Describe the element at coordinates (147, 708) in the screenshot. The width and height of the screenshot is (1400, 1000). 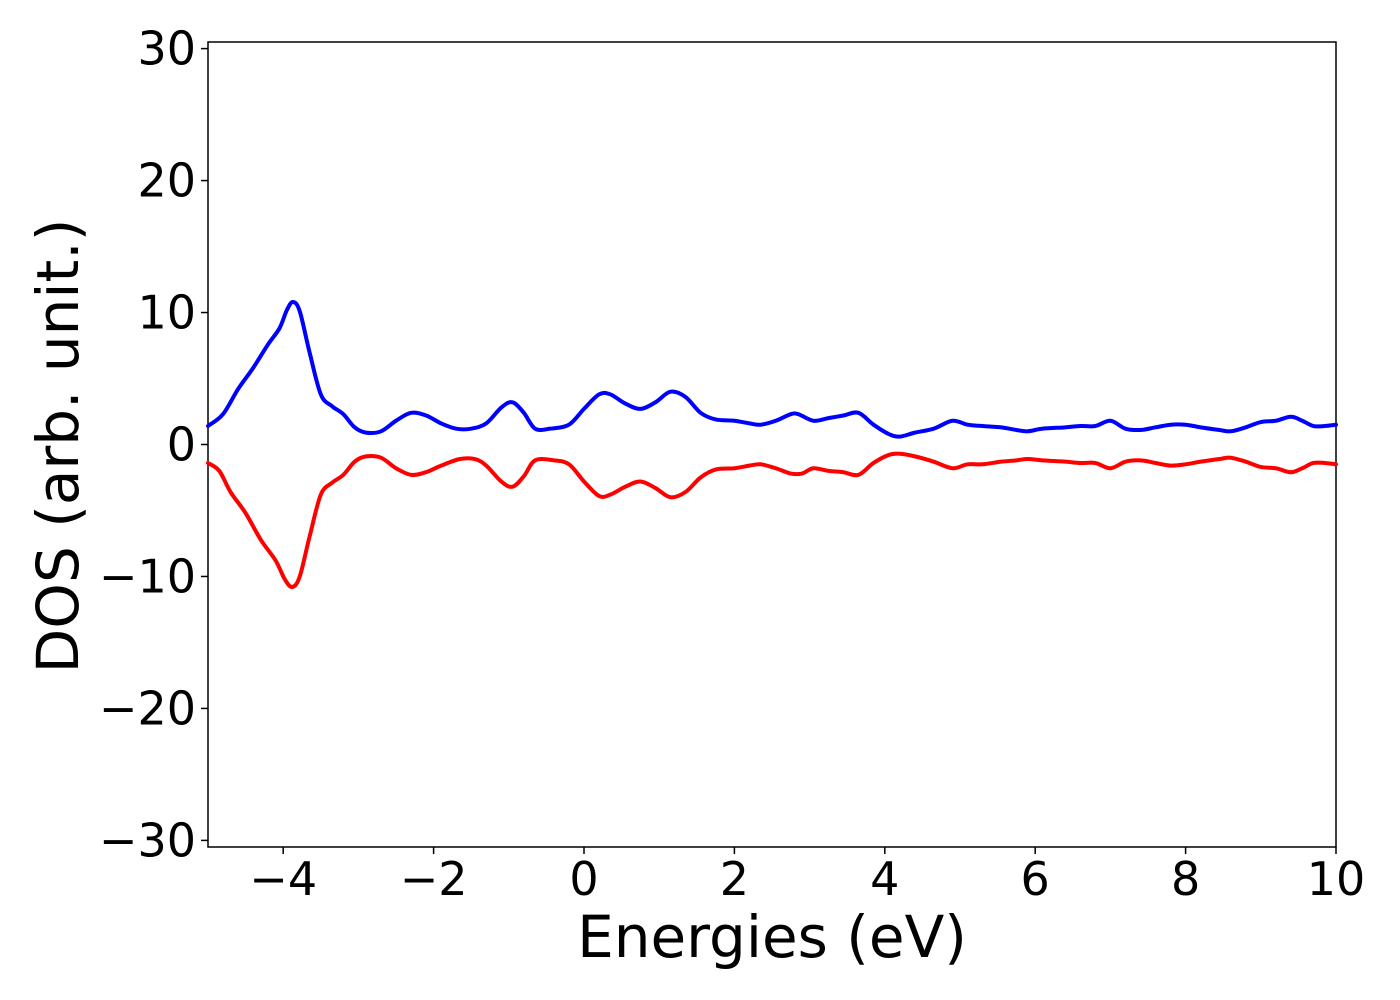
I see `y-tick-label: −20` at that location.